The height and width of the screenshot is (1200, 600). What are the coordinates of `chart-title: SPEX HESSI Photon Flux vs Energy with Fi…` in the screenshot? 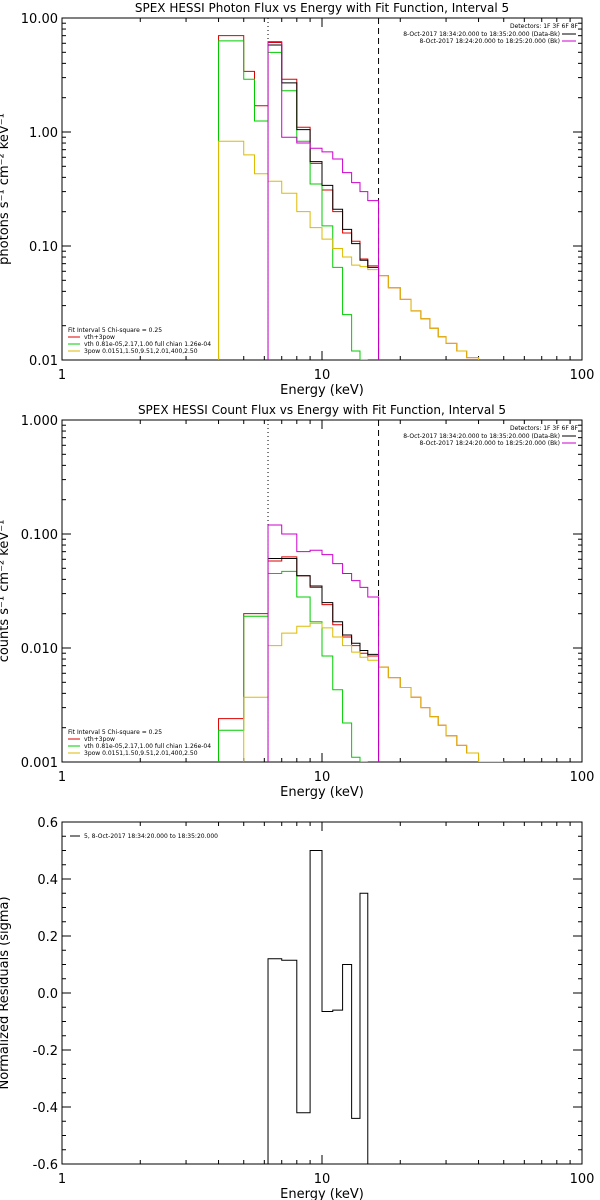 It's located at (322, 8).